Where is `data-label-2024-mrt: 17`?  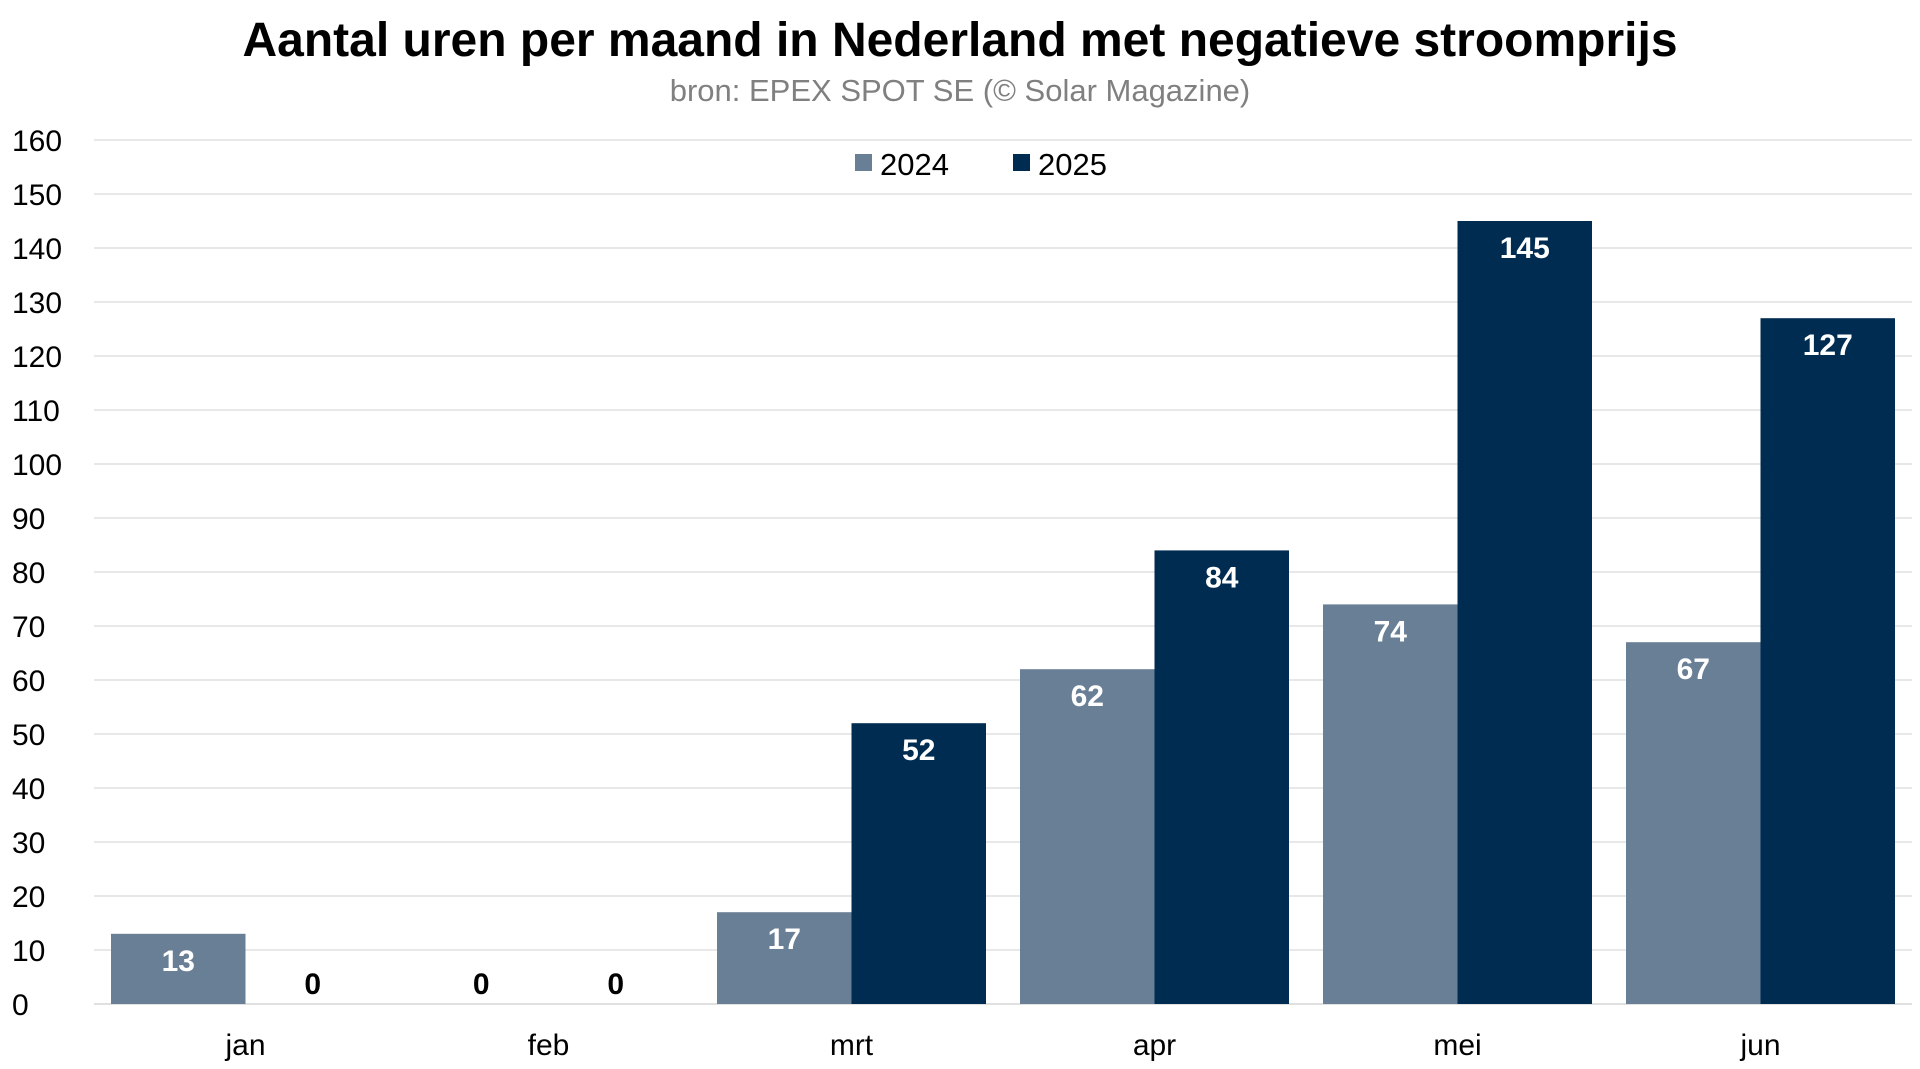 data-label-2024-mrt: 17 is located at coordinates (784, 939).